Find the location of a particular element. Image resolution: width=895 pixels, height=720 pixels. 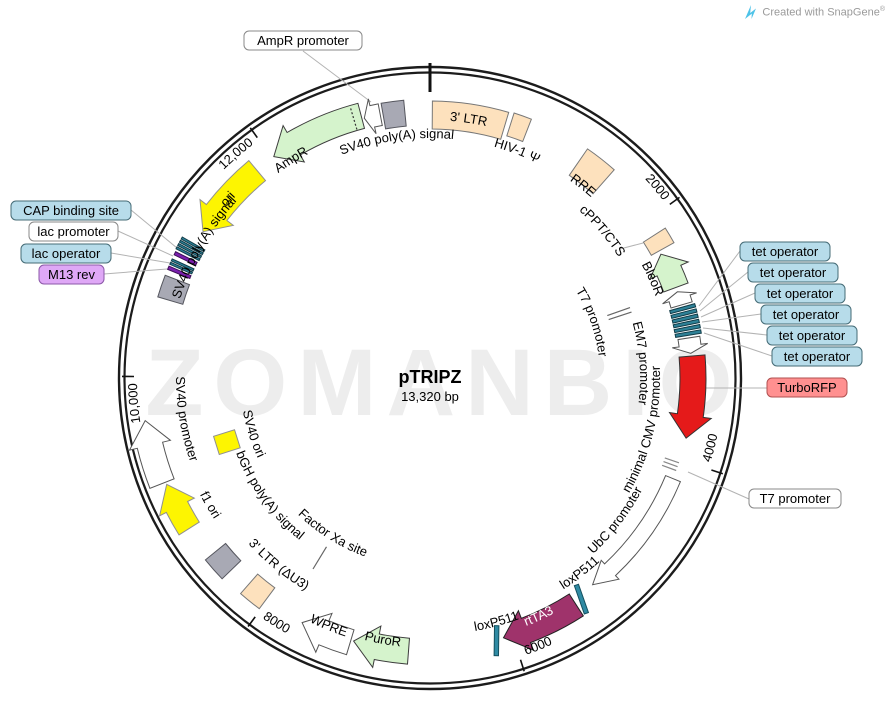

ampr-promoter-callout is located at coordinates (303, 40).